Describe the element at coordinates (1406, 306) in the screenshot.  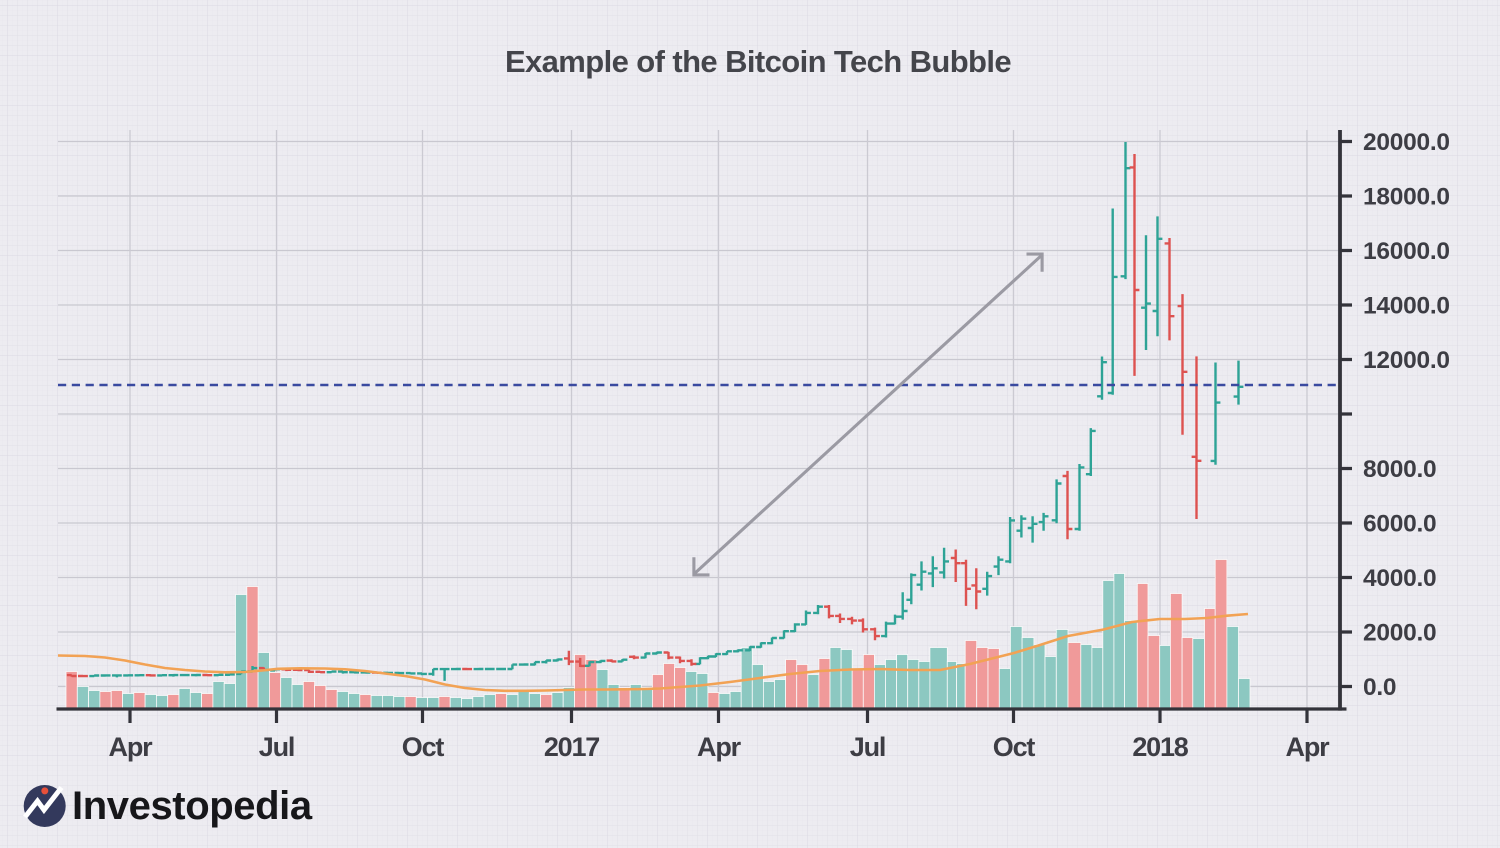
I see `svg-text: 14000.0` at that location.